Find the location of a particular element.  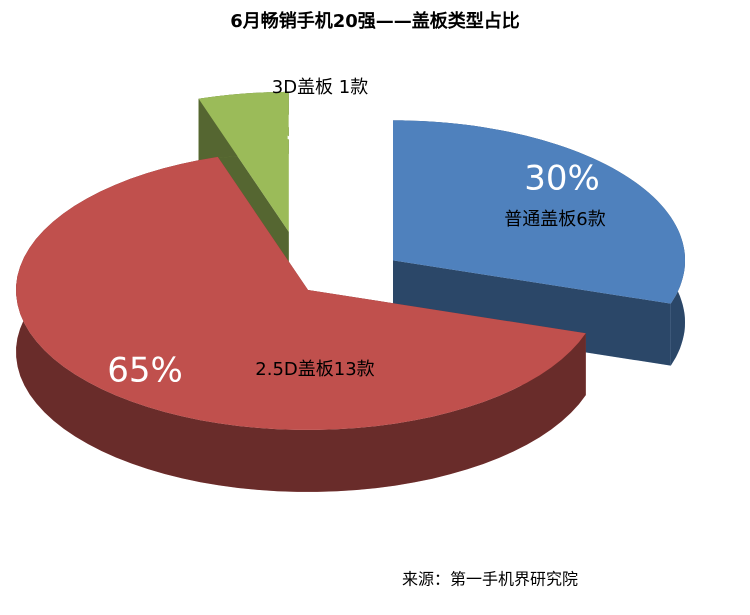

chart-title: 6月畅销手机20强——盖板类型占比 is located at coordinates (375, 21).